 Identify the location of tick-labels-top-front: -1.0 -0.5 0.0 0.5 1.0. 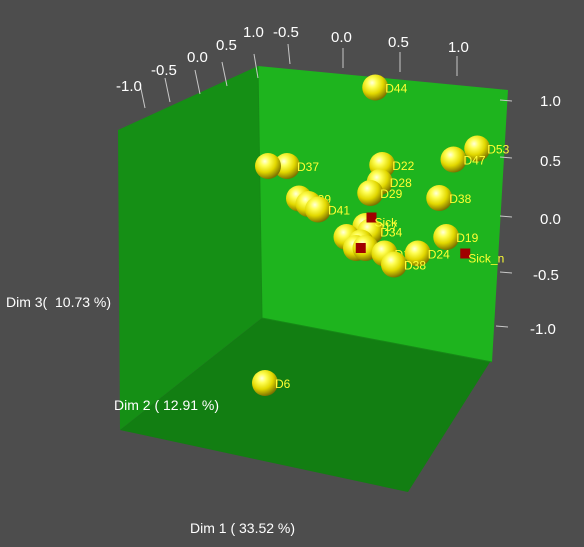
(190, 59).